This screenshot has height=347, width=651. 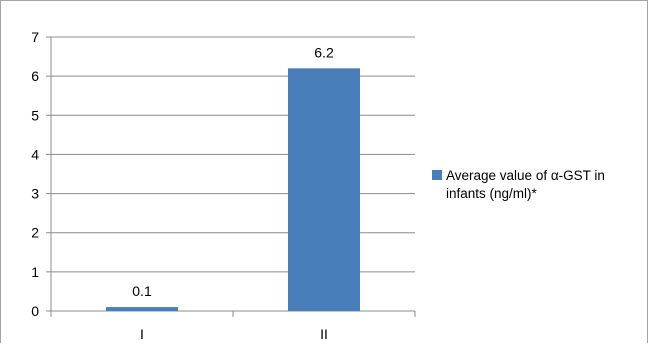 What do you see at coordinates (324, 189) in the screenshot?
I see `bar-II` at bounding box center [324, 189].